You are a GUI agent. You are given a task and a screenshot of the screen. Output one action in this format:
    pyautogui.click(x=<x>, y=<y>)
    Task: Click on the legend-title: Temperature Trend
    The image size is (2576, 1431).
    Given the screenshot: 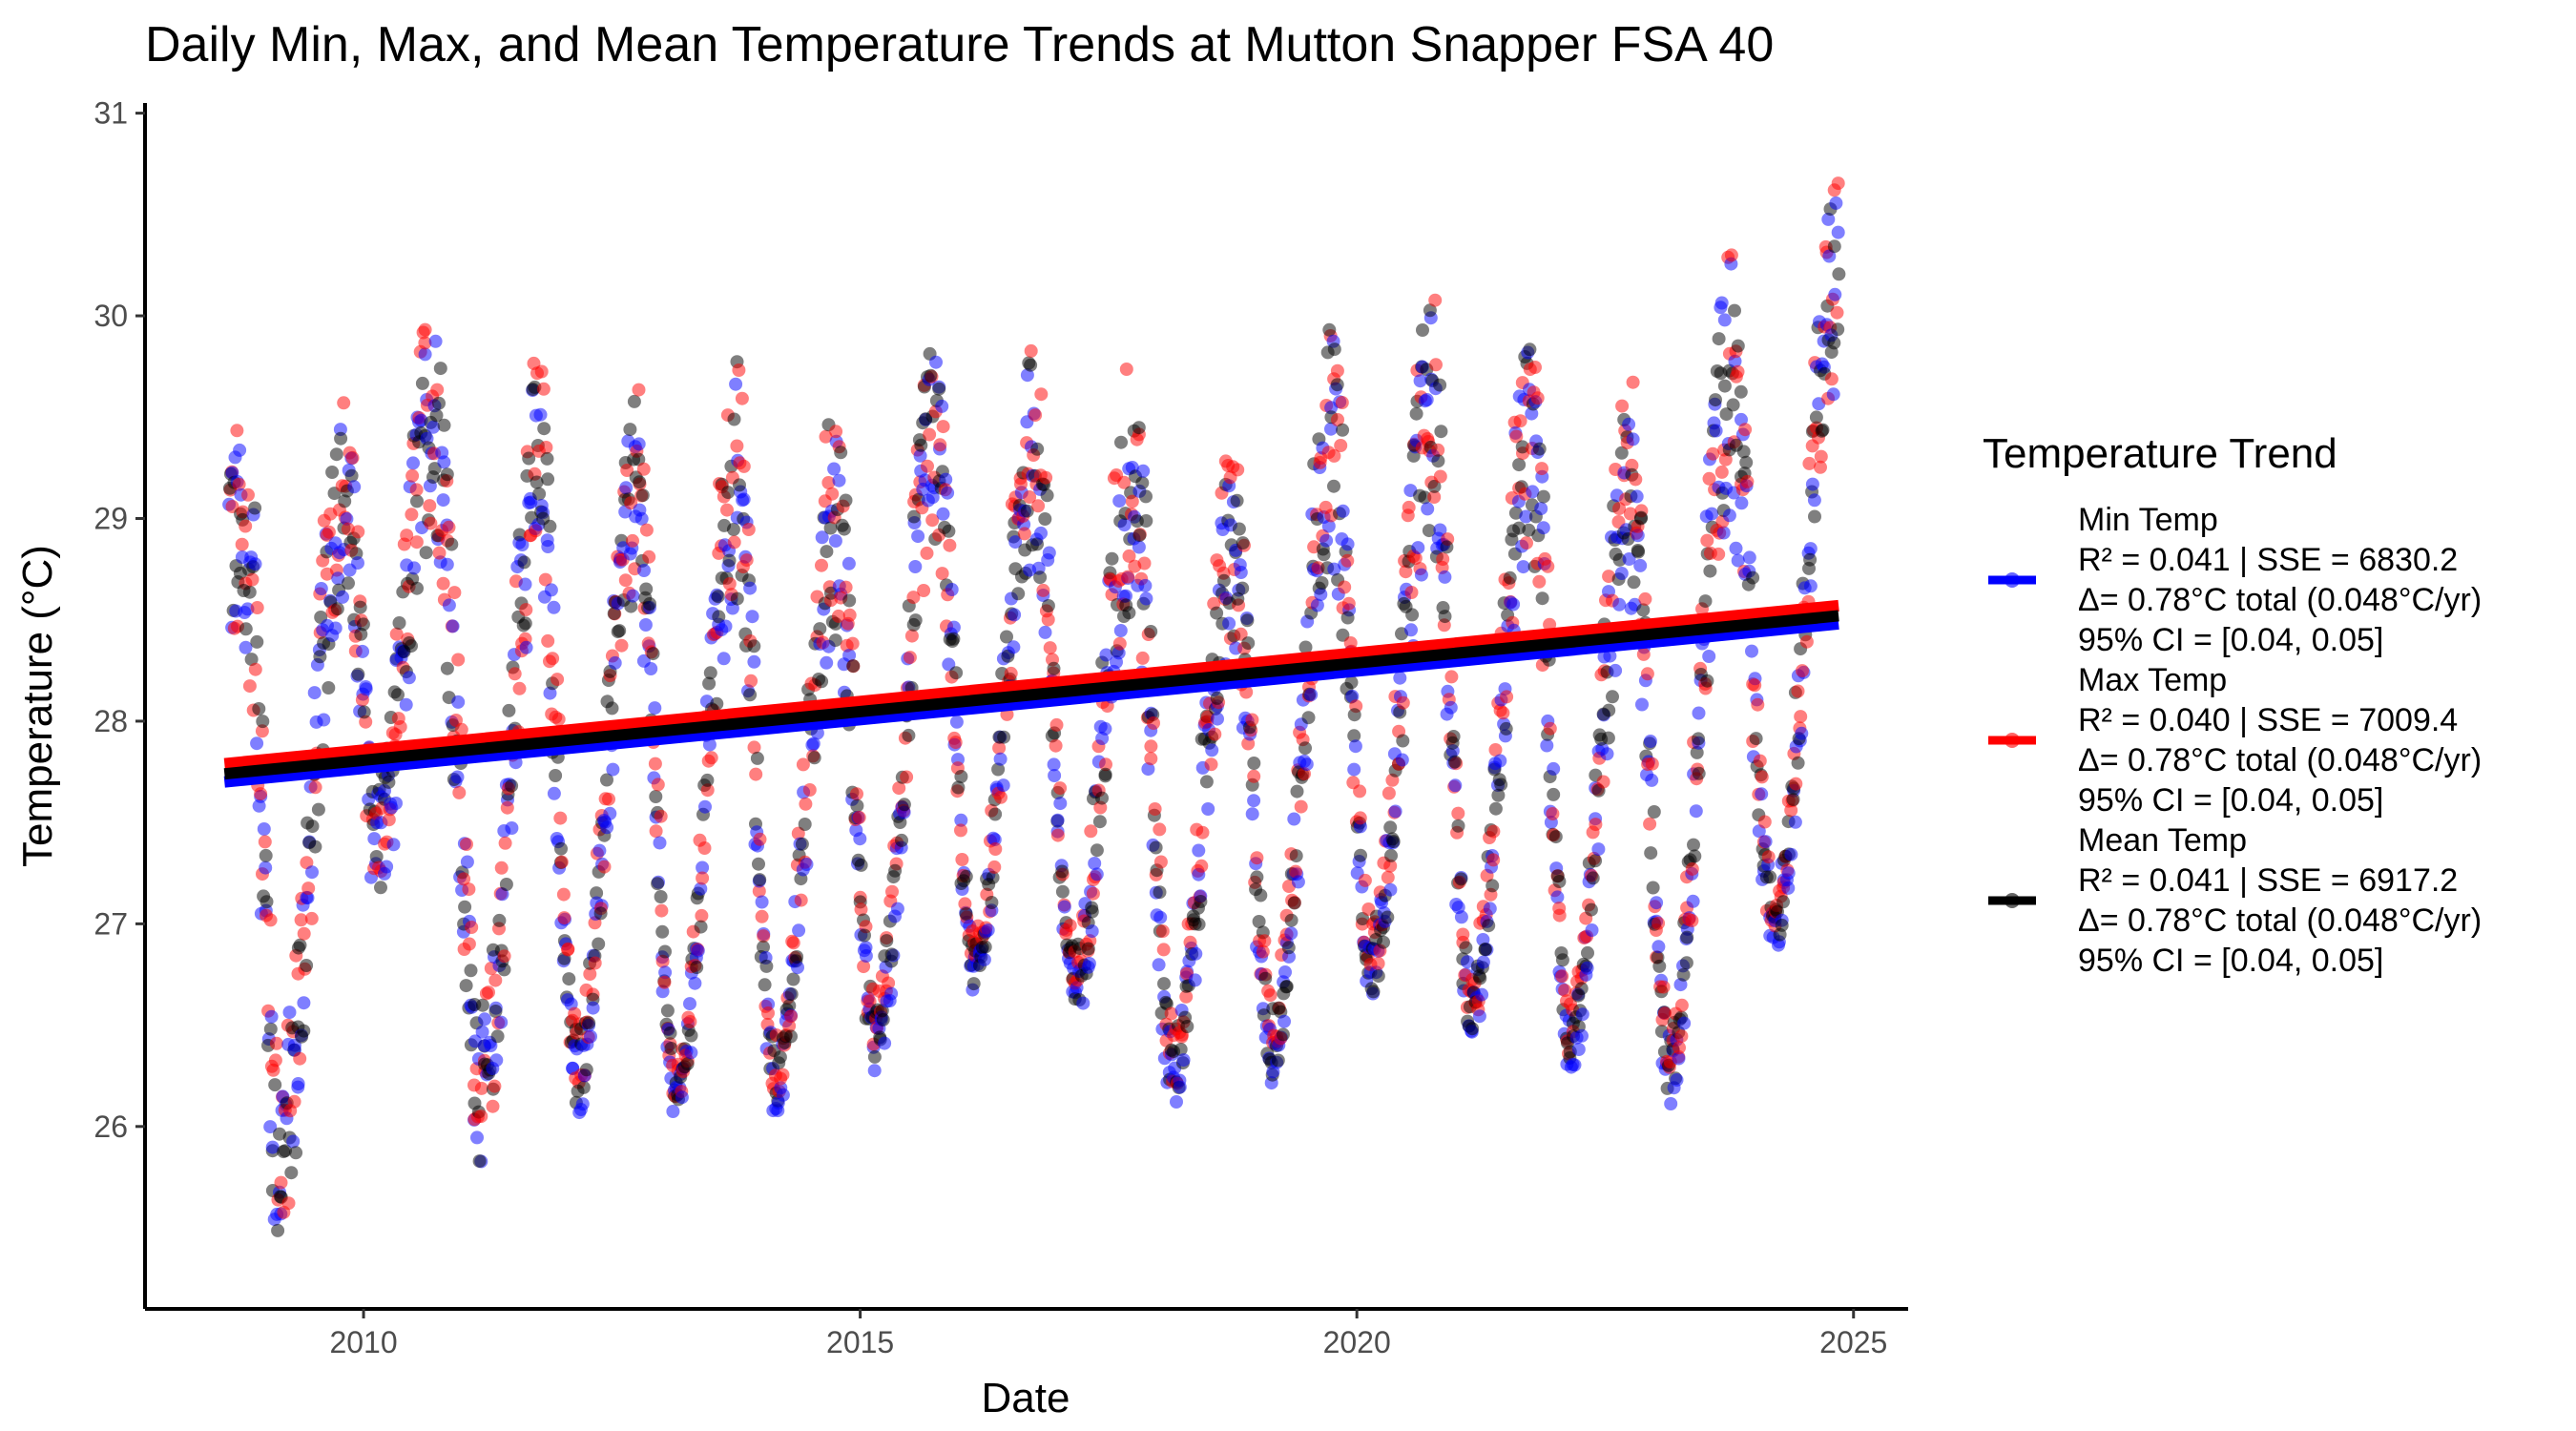 What is the action you would take?
    pyautogui.click(x=2160, y=453)
    